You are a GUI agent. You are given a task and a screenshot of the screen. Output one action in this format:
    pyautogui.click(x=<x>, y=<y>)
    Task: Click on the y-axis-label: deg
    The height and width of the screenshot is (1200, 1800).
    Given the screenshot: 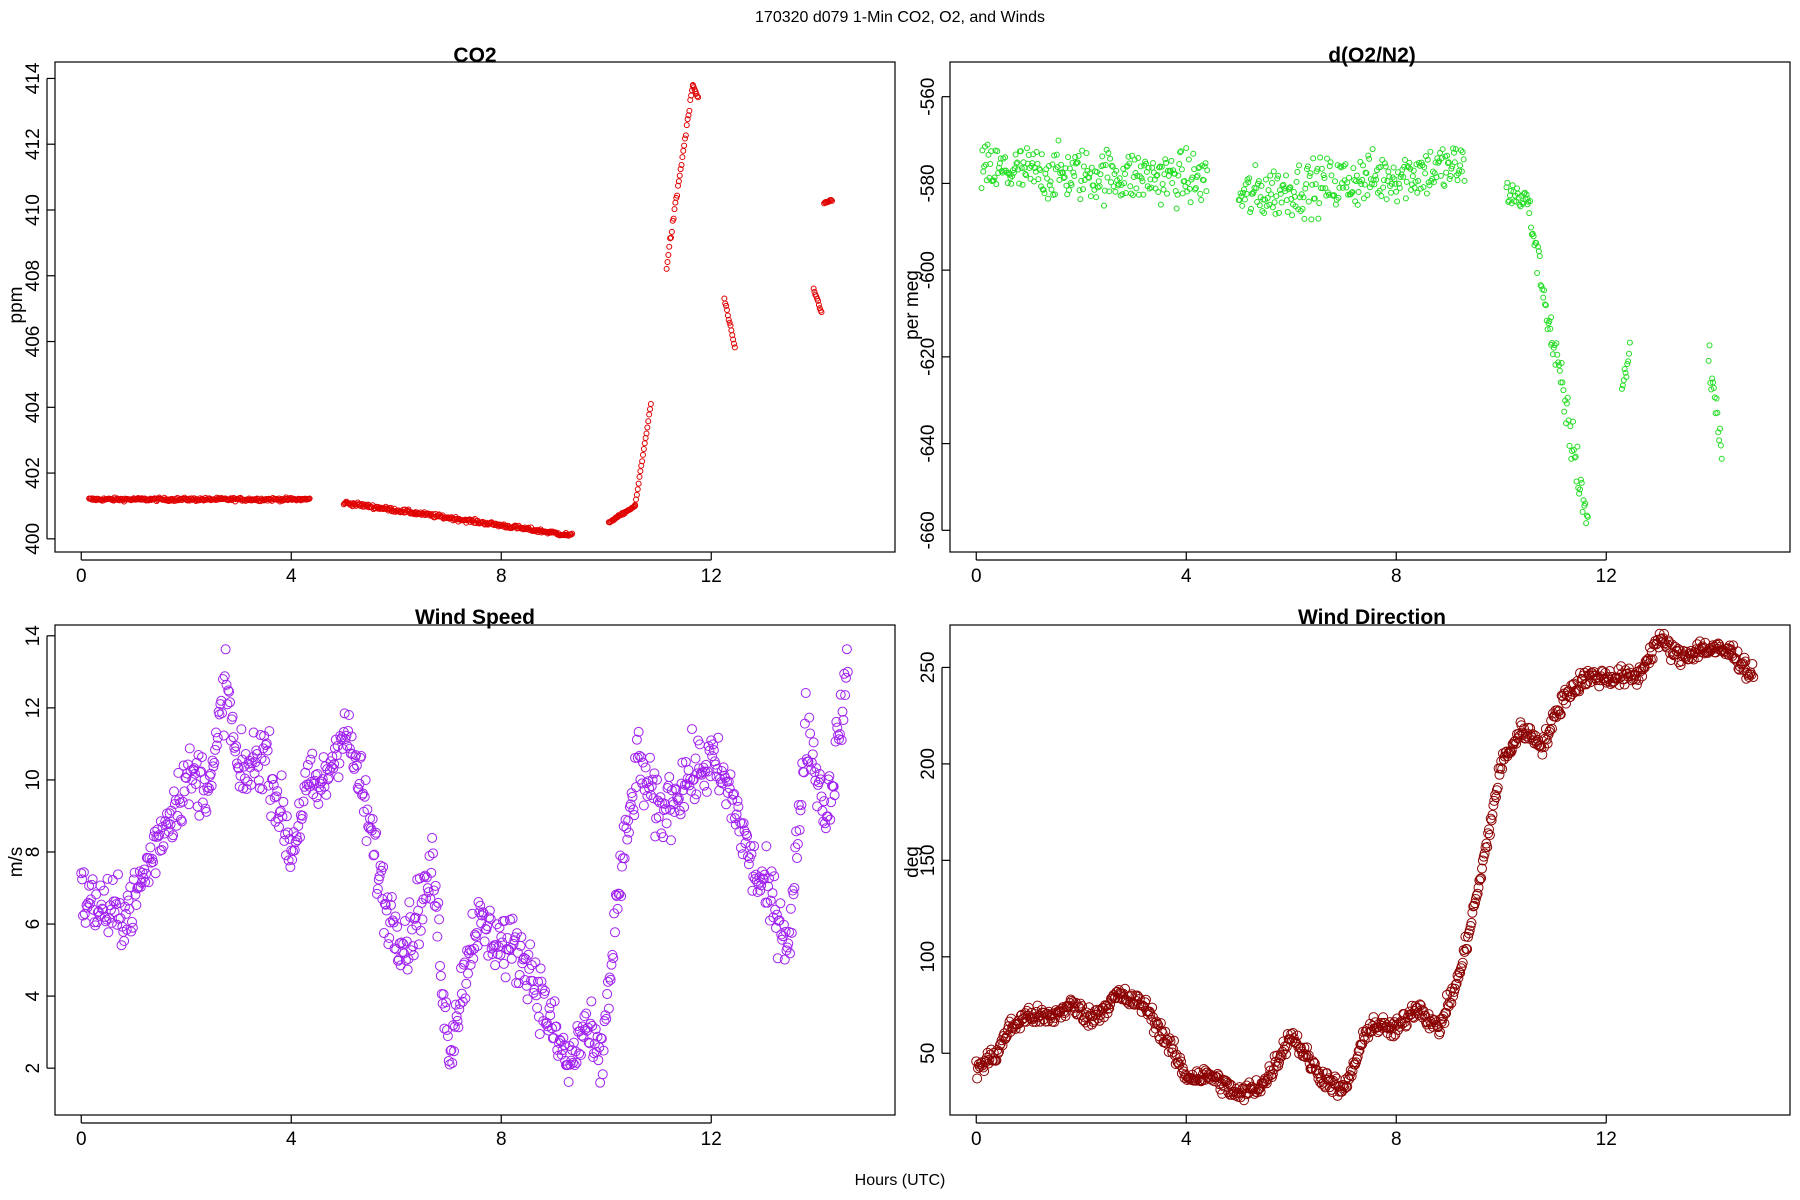 What is the action you would take?
    pyautogui.click(x=912, y=862)
    